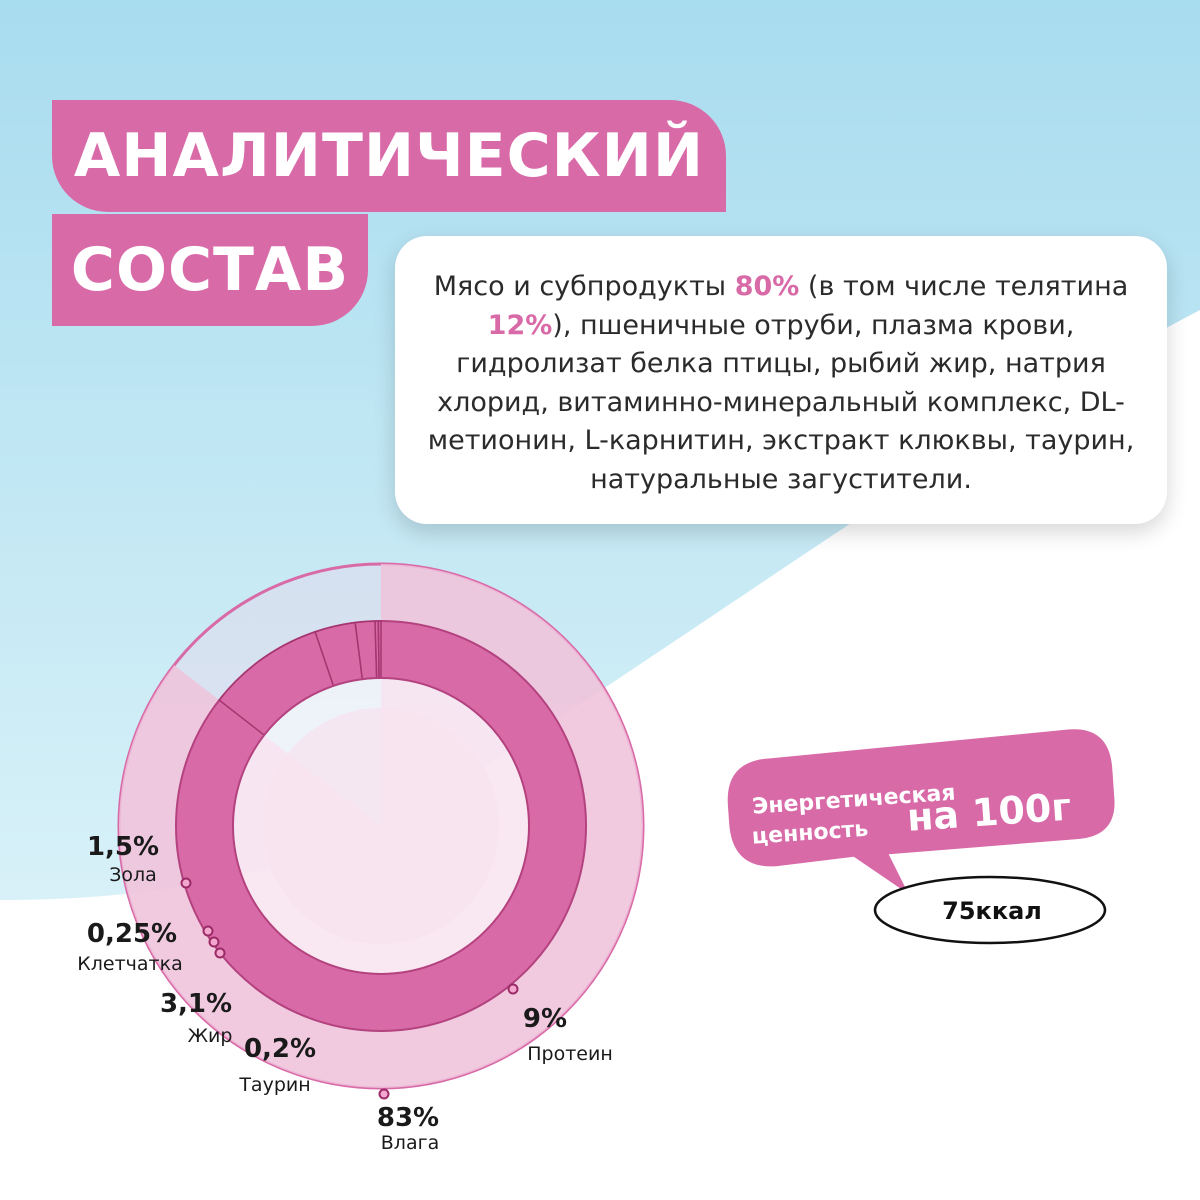 The width and height of the screenshot is (1200, 1200). What do you see at coordinates (408, 1118) in the screenshot?
I see `value-label-moisture: 83%` at bounding box center [408, 1118].